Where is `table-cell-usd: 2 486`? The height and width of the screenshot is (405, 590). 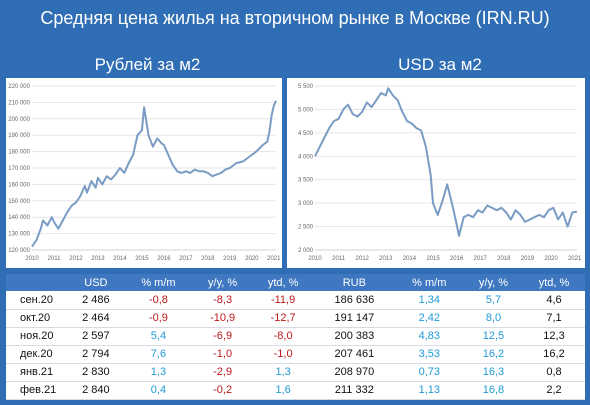
table-cell-usd: 2 486 is located at coordinates (96, 300).